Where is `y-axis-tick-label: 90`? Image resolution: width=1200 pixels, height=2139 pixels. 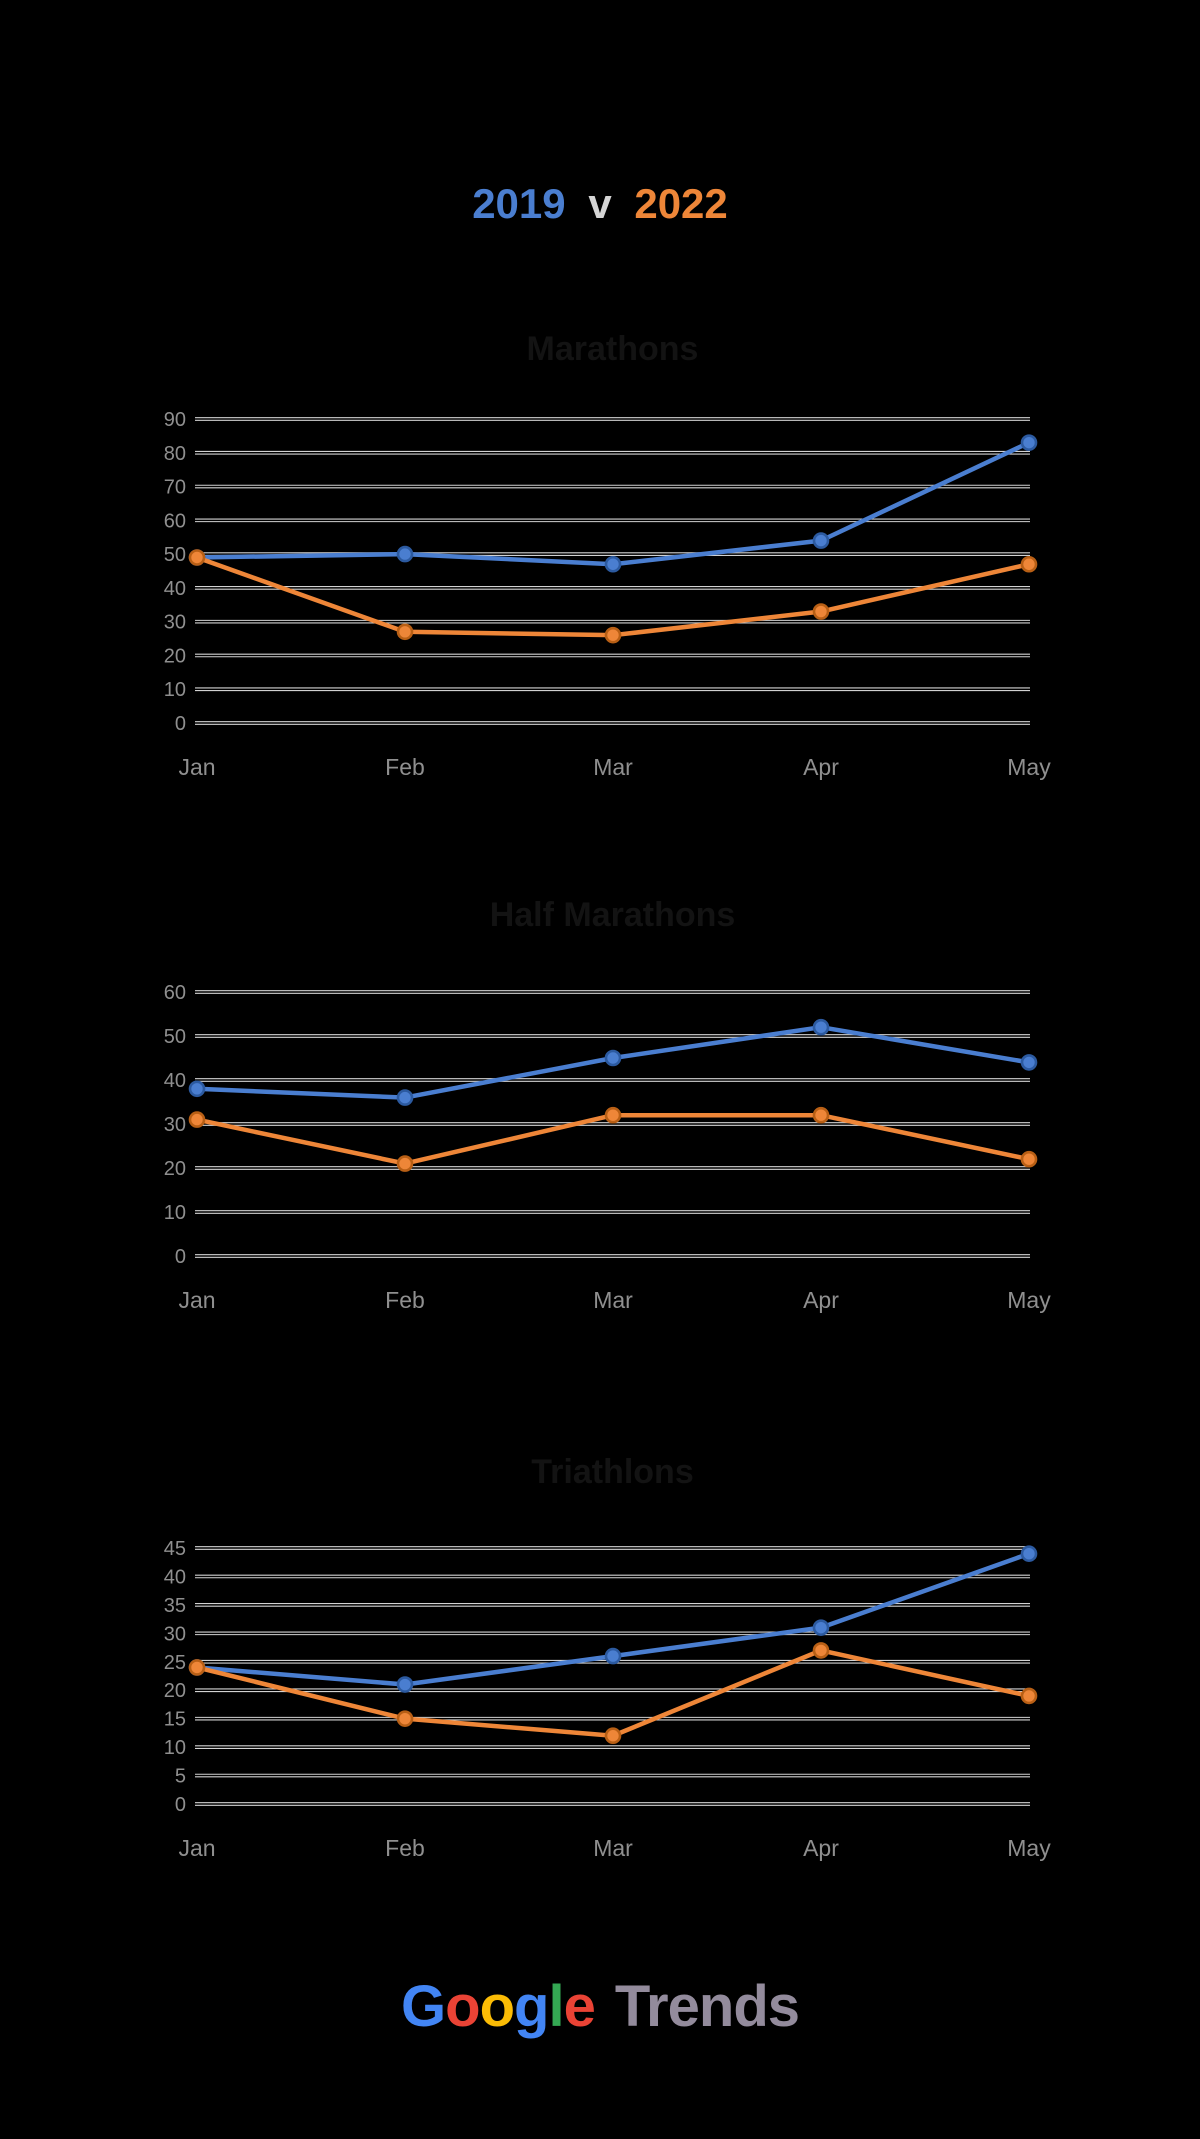 y-axis-tick-label: 90 is located at coordinates (175, 420).